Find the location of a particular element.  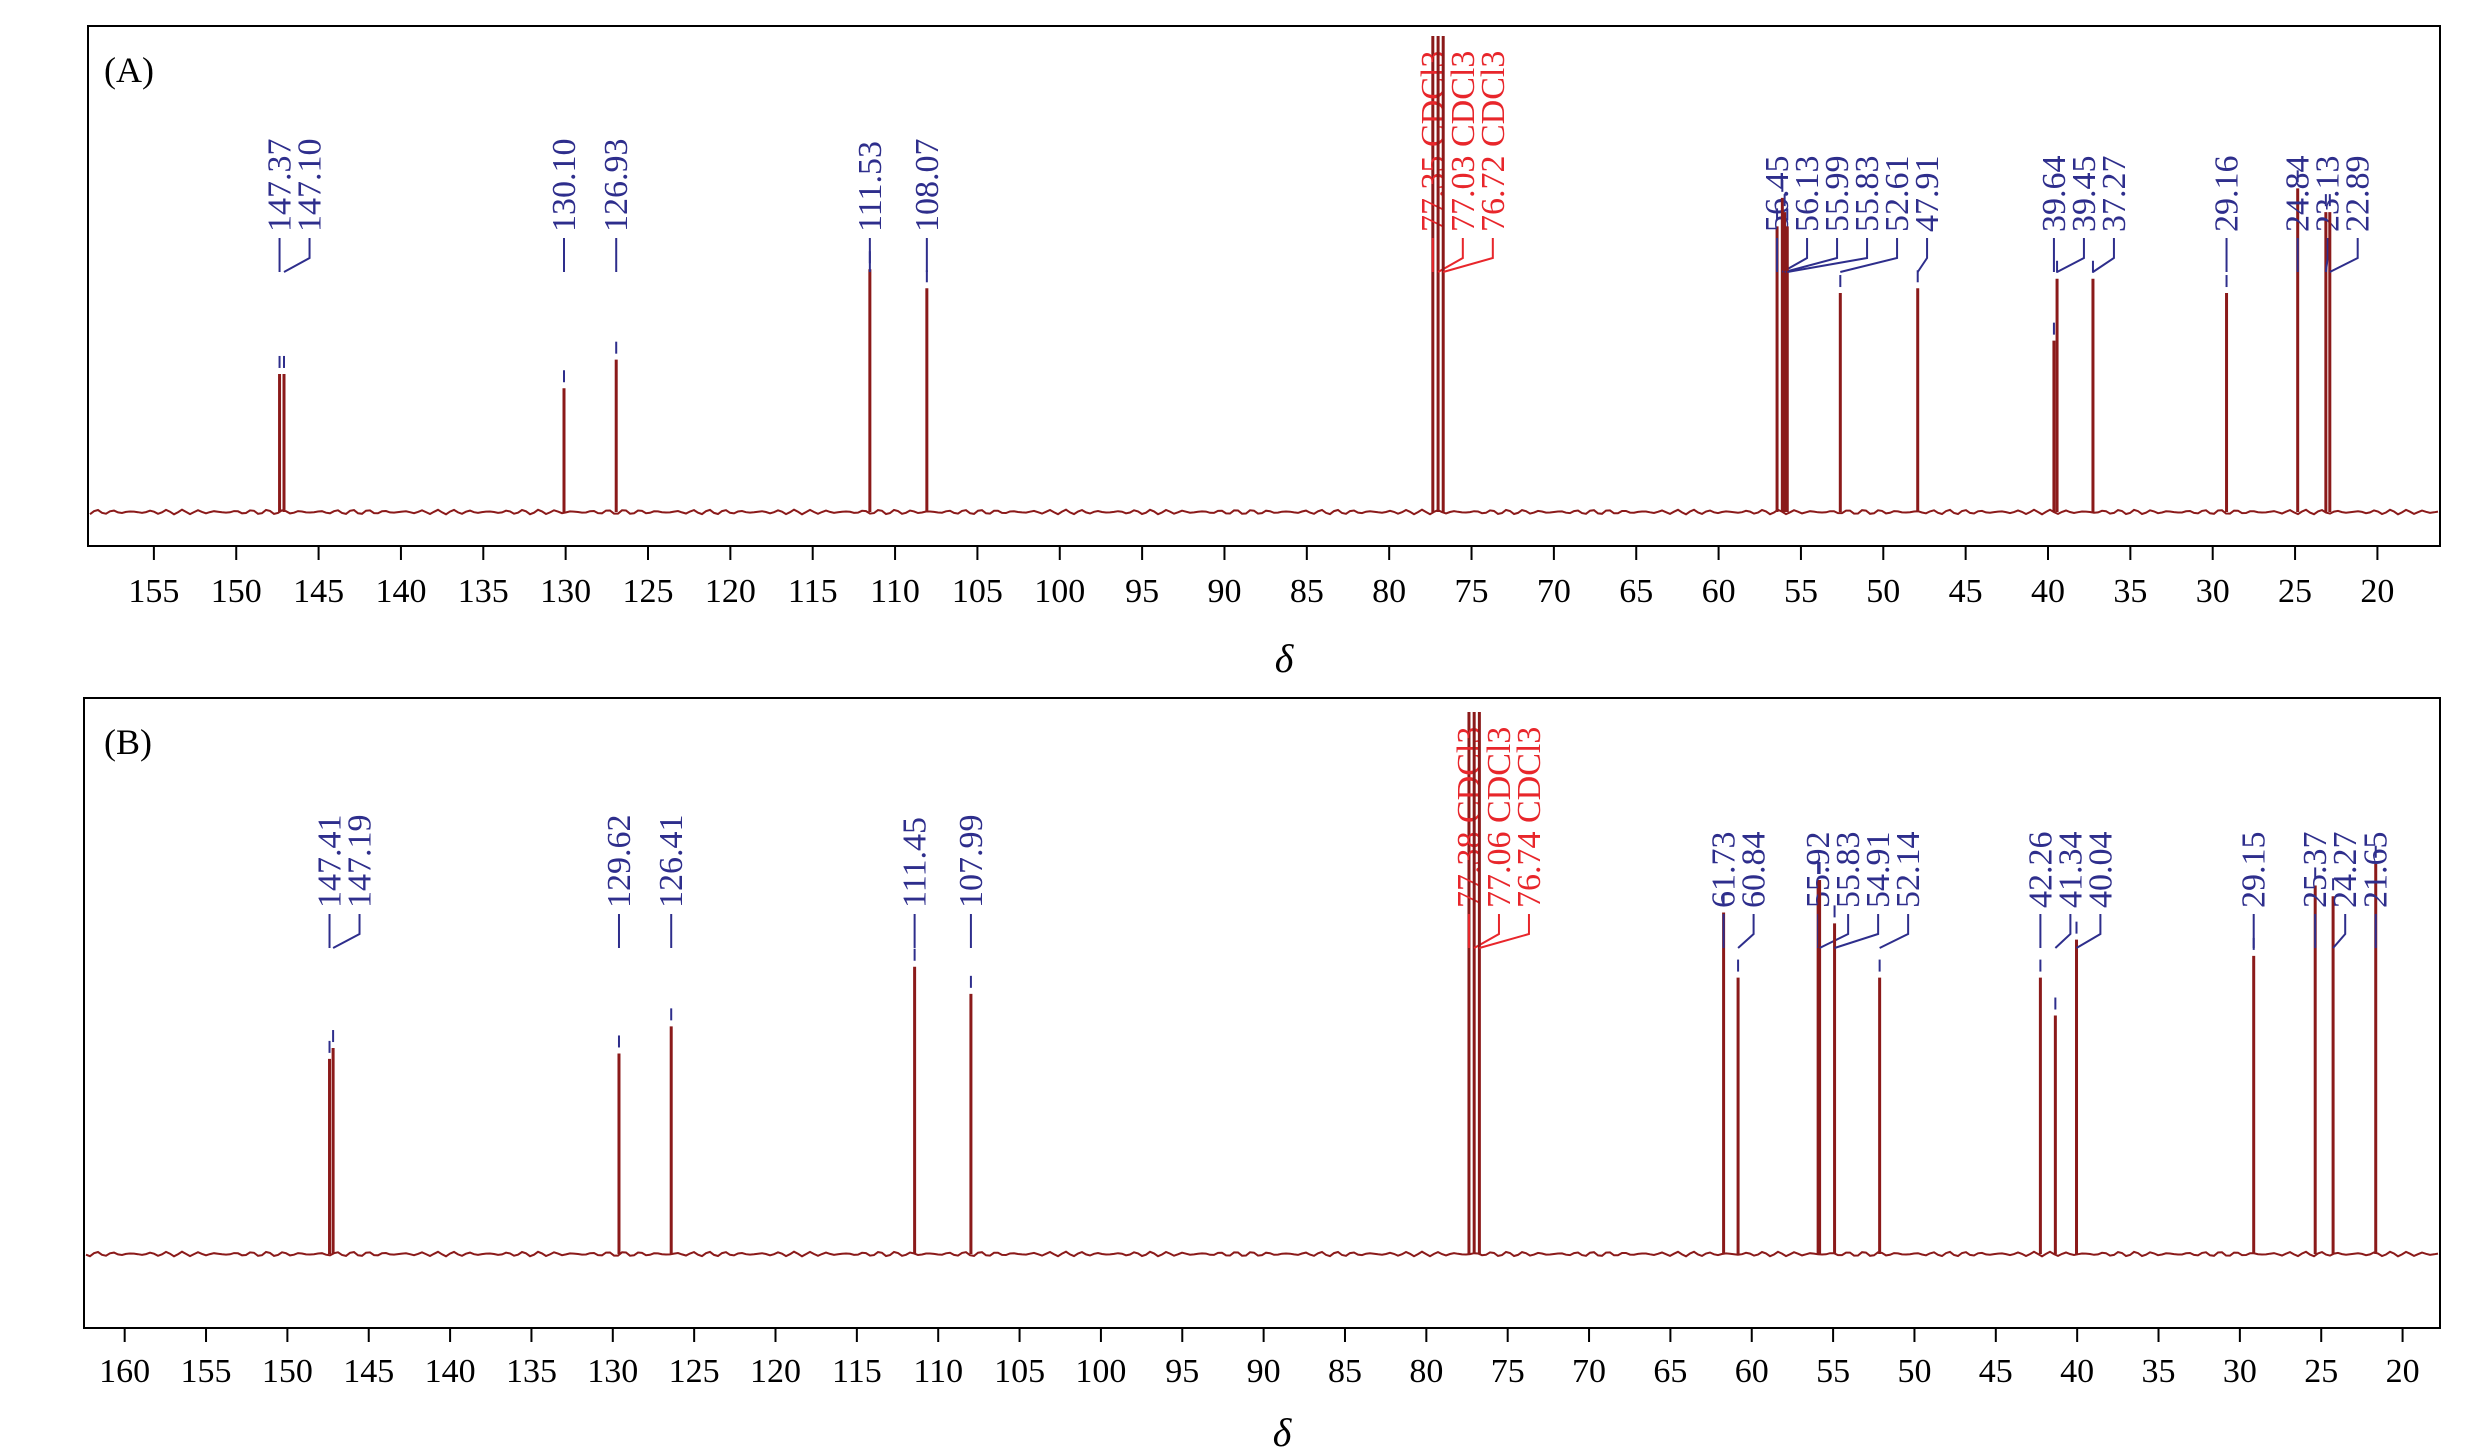

solvent-peak-label: 76.74 CDCl3 is located at coordinates (1529, 817).